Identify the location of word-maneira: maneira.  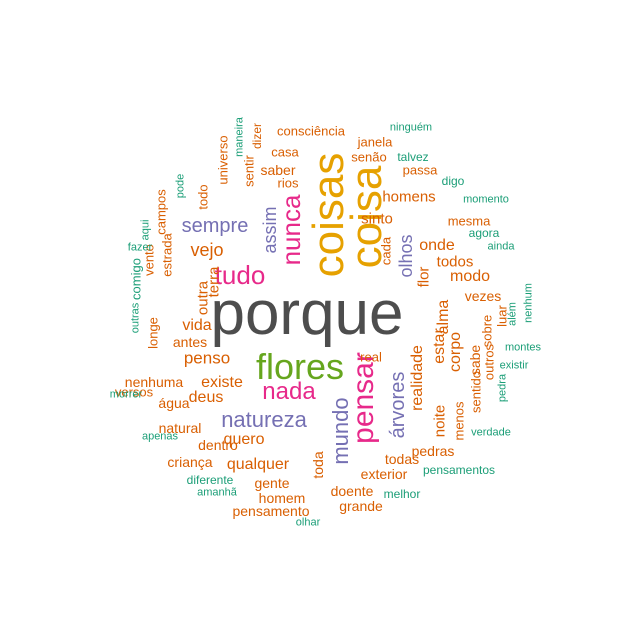
(239, 137).